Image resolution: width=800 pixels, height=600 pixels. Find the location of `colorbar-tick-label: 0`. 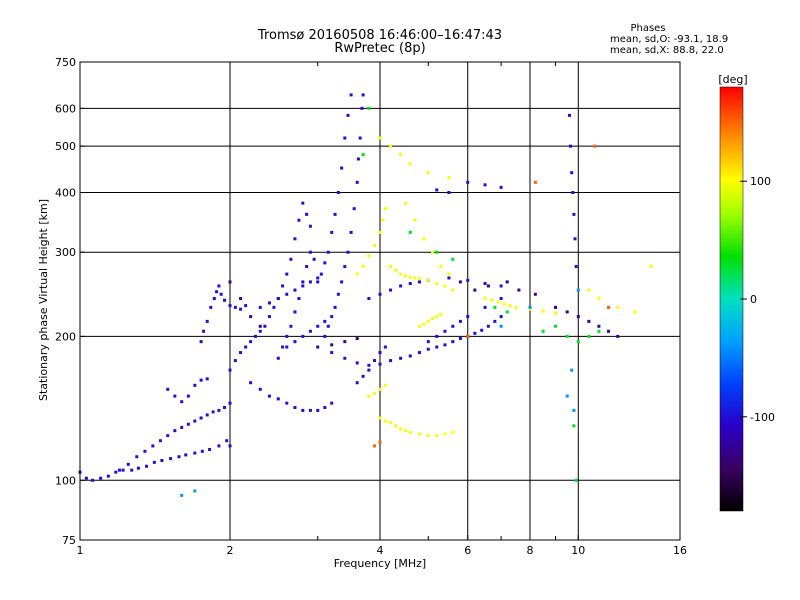

colorbar-tick-label: 0 is located at coordinates (753, 299).